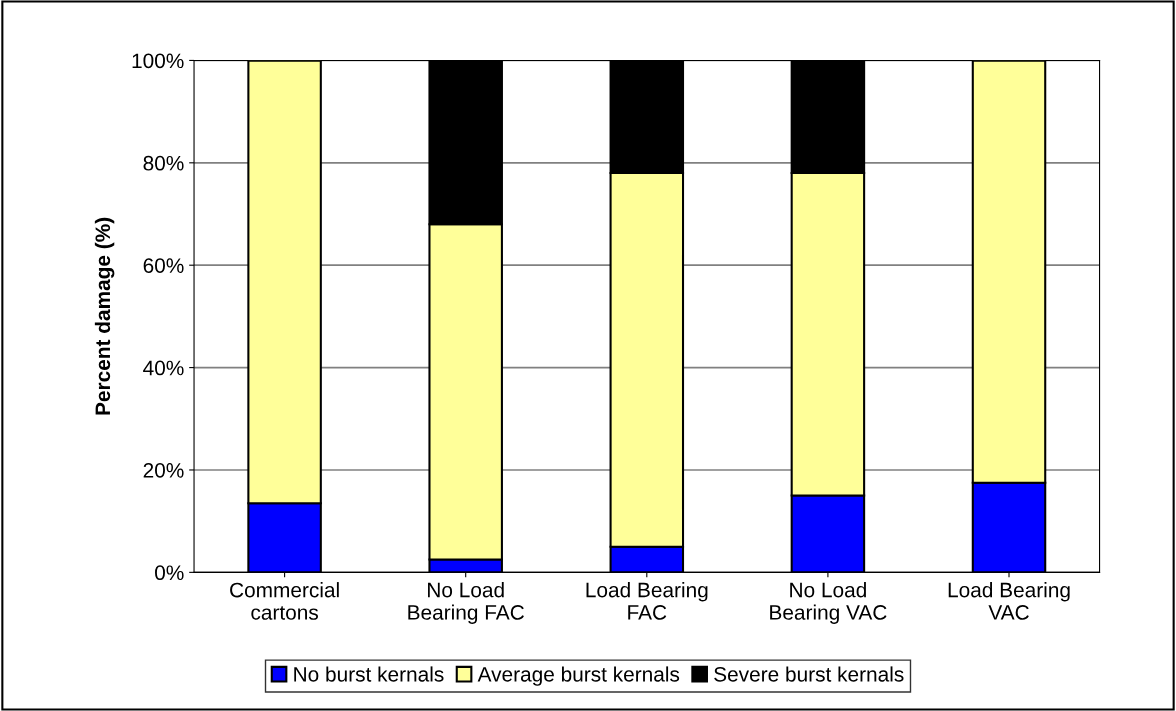 The height and width of the screenshot is (711, 1176). I want to click on legend-label: Average burst kernals, so click(578, 676).